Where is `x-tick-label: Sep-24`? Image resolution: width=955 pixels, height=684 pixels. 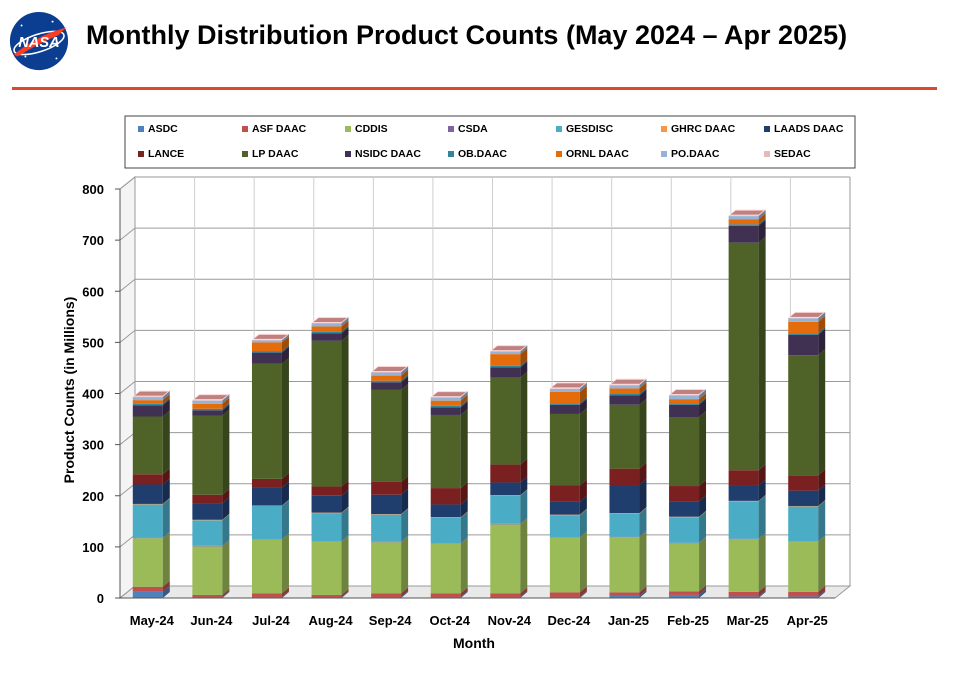
x-tick-label: Sep-24 is located at coordinates (390, 620).